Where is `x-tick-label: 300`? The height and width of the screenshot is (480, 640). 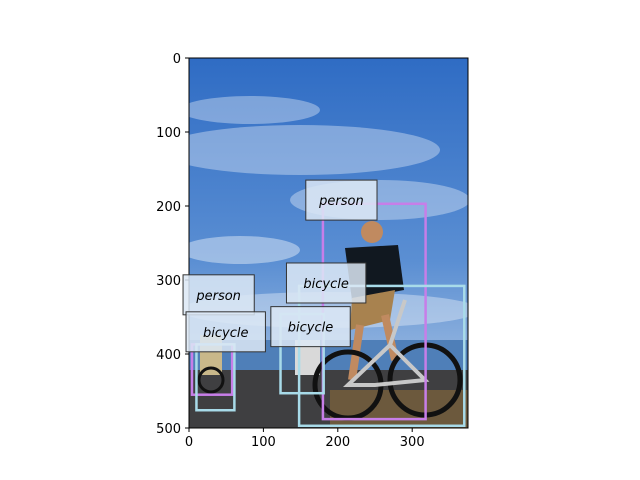
x-tick-label: 300 is located at coordinates (412, 442).